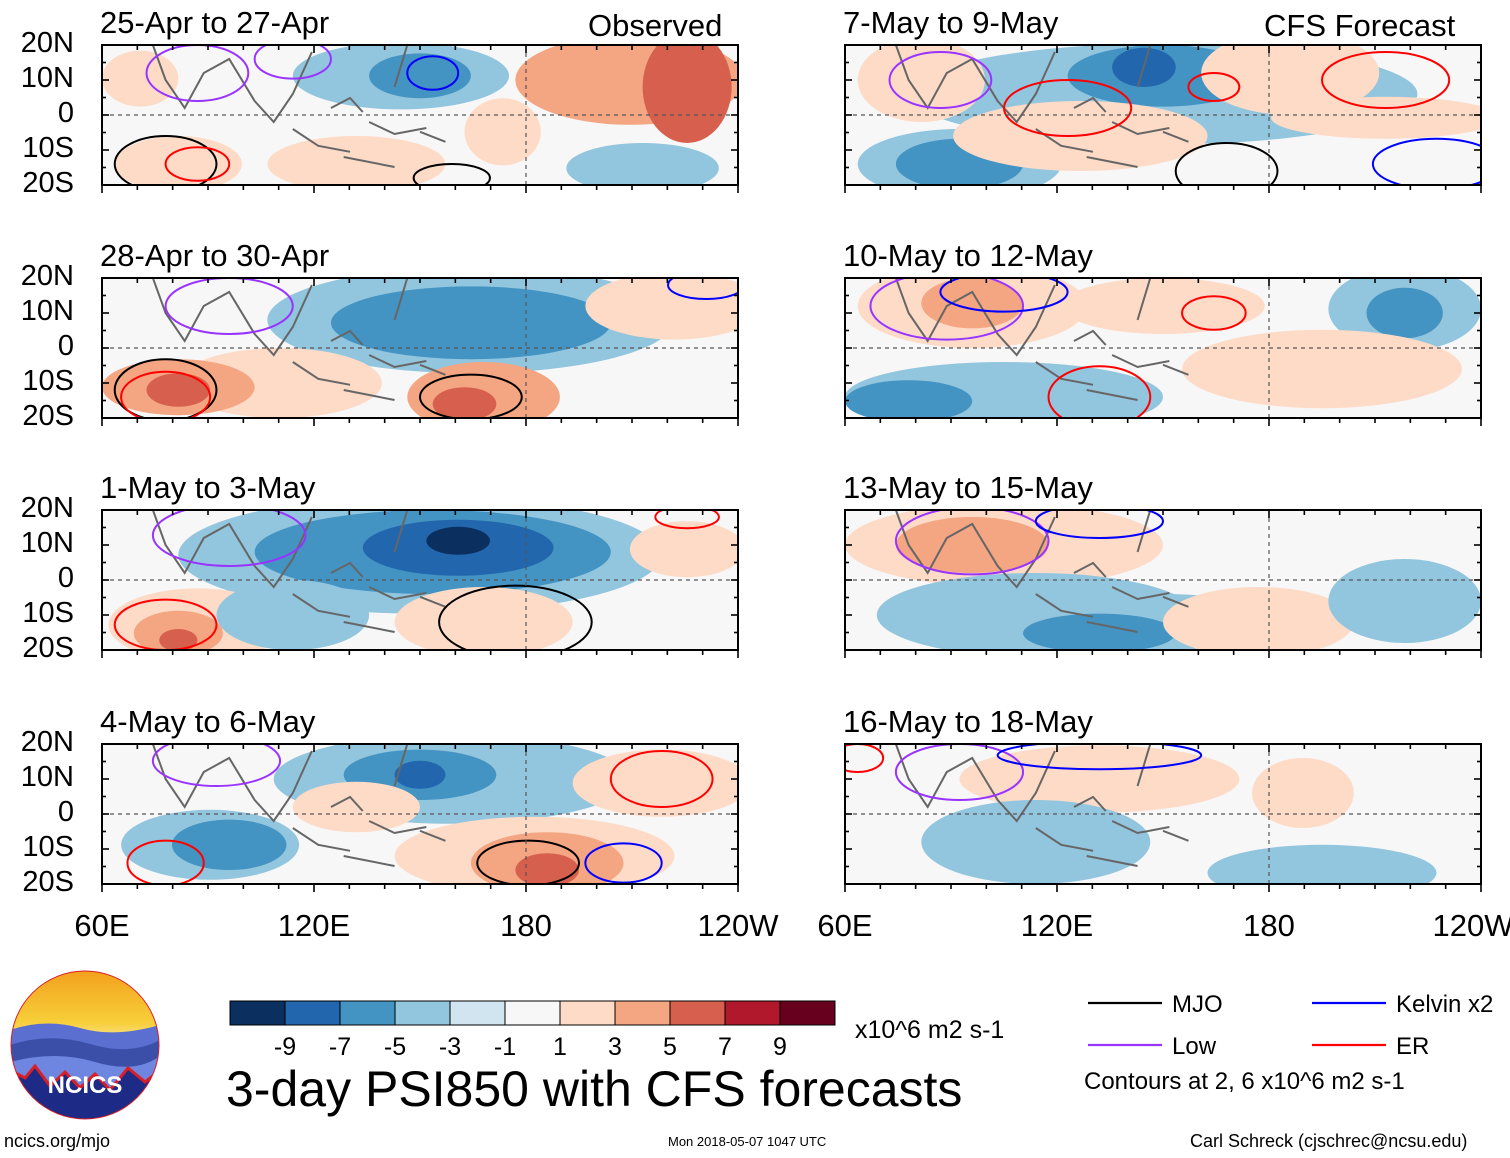 This screenshot has height=1158, width=1510. I want to click on colorbar-tick-label: 5, so click(670, 1046).